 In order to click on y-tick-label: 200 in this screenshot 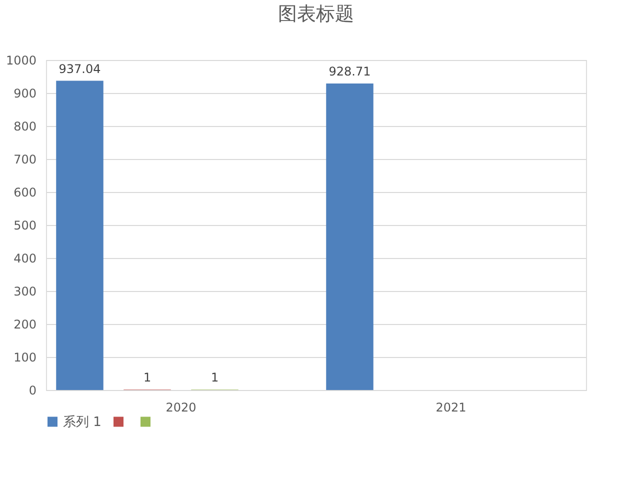, I will do `click(25, 325)`.